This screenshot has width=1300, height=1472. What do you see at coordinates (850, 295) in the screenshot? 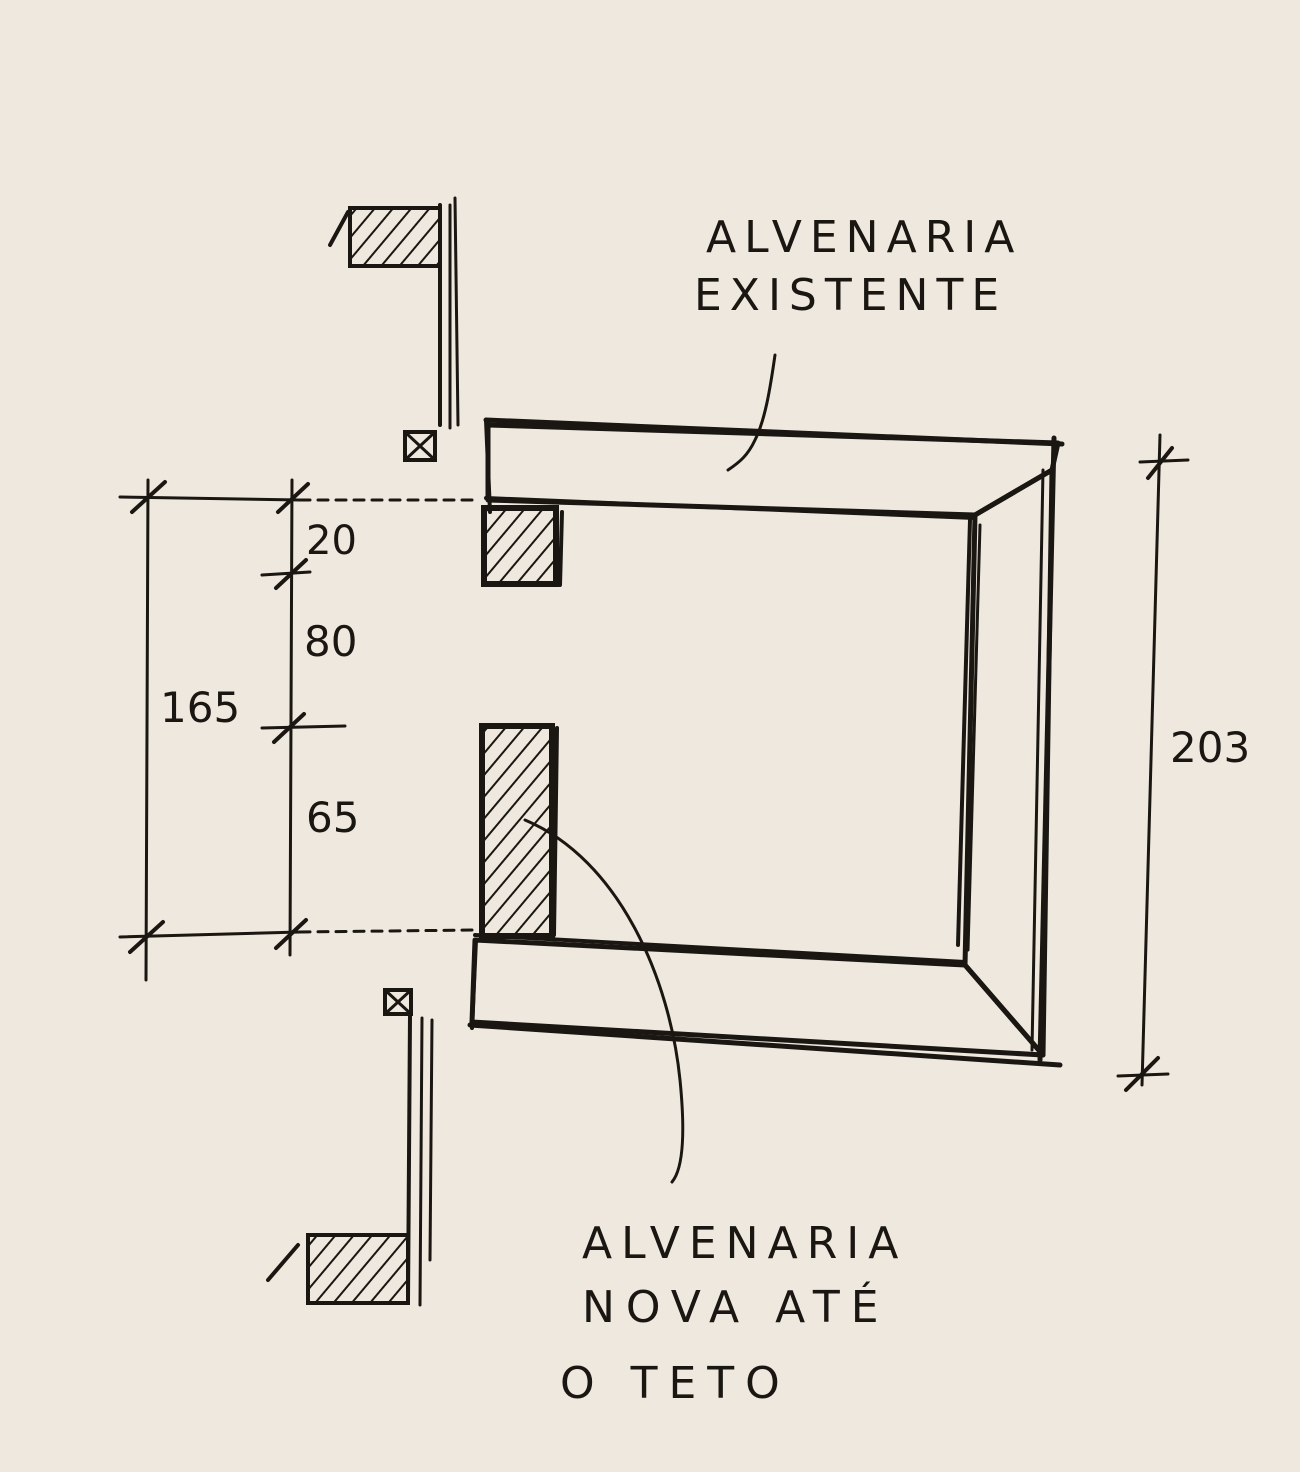
I see `label-existing-line2: EXISTENTE` at bounding box center [850, 295].